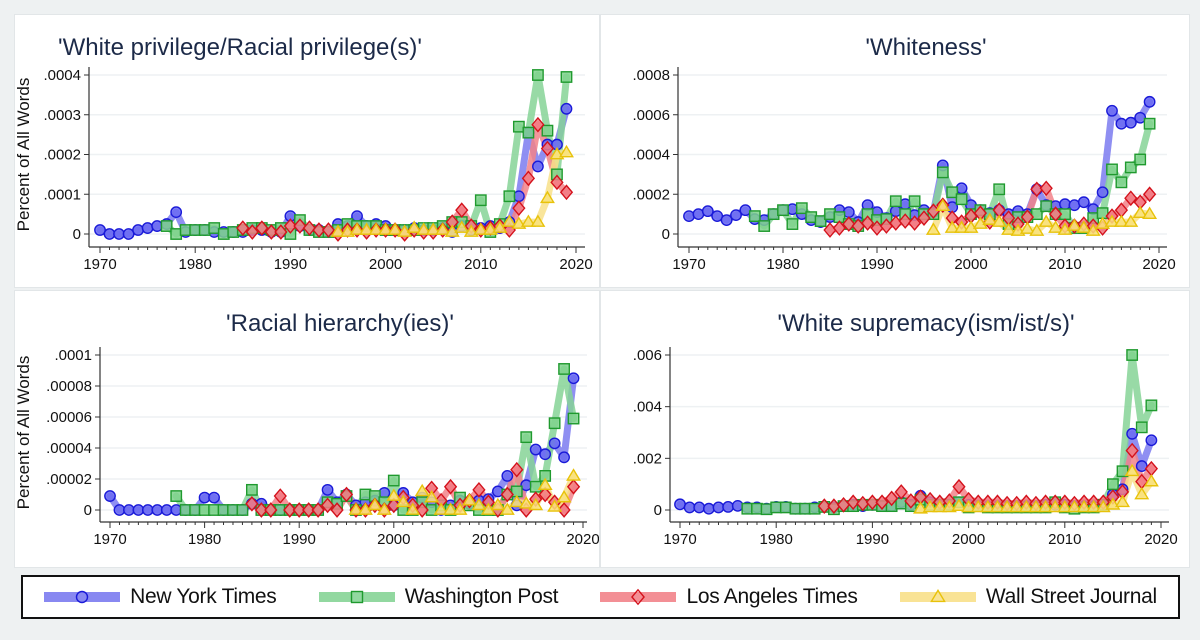 The width and height of the screenshot is (1200, 640). Describe the element at coordinates (82, 597) in the screenshot. I see `legend-marker-nyt` at that location.